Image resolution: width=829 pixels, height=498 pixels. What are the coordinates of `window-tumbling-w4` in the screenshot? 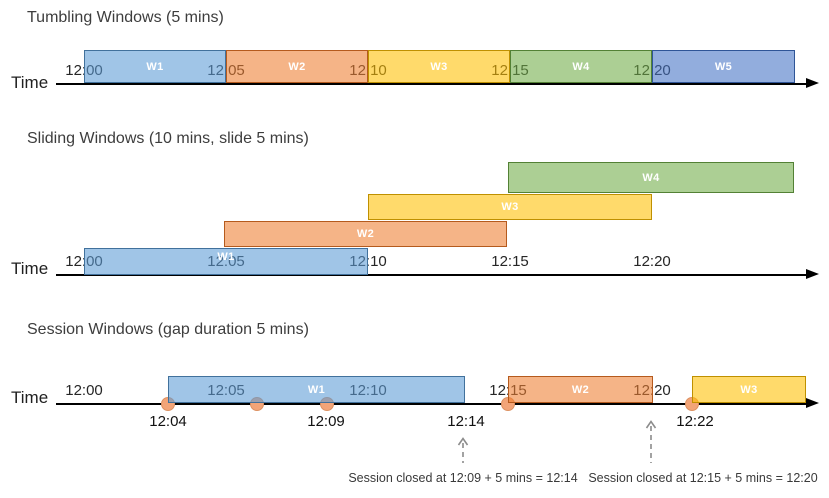 It's located at (581, 66).